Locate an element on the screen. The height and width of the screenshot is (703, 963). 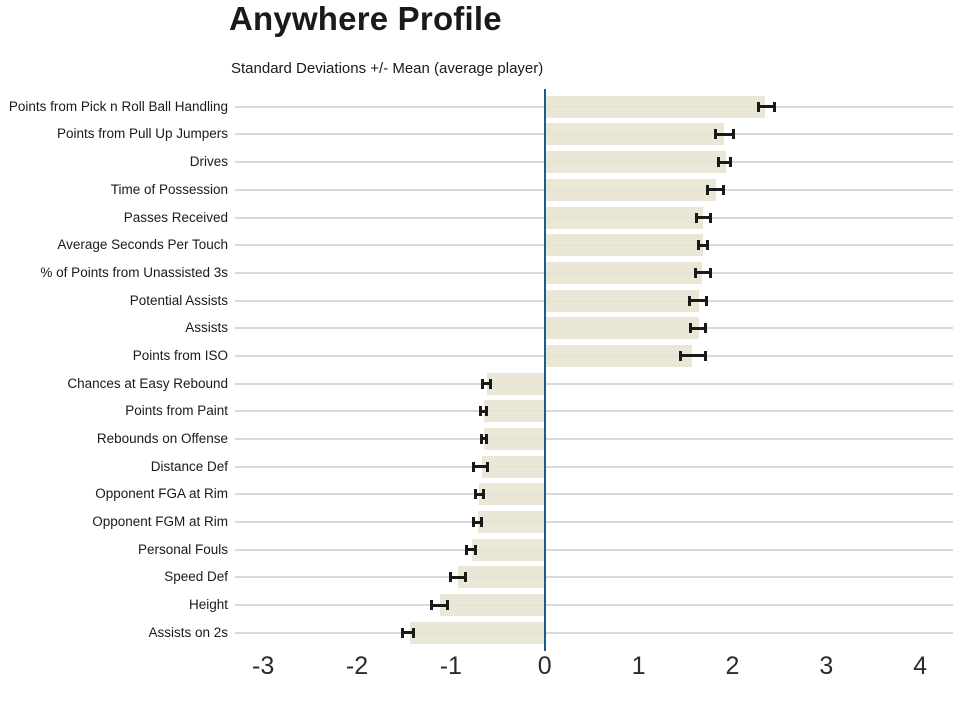
bar-distance-def is located at coordinates (513, 466).